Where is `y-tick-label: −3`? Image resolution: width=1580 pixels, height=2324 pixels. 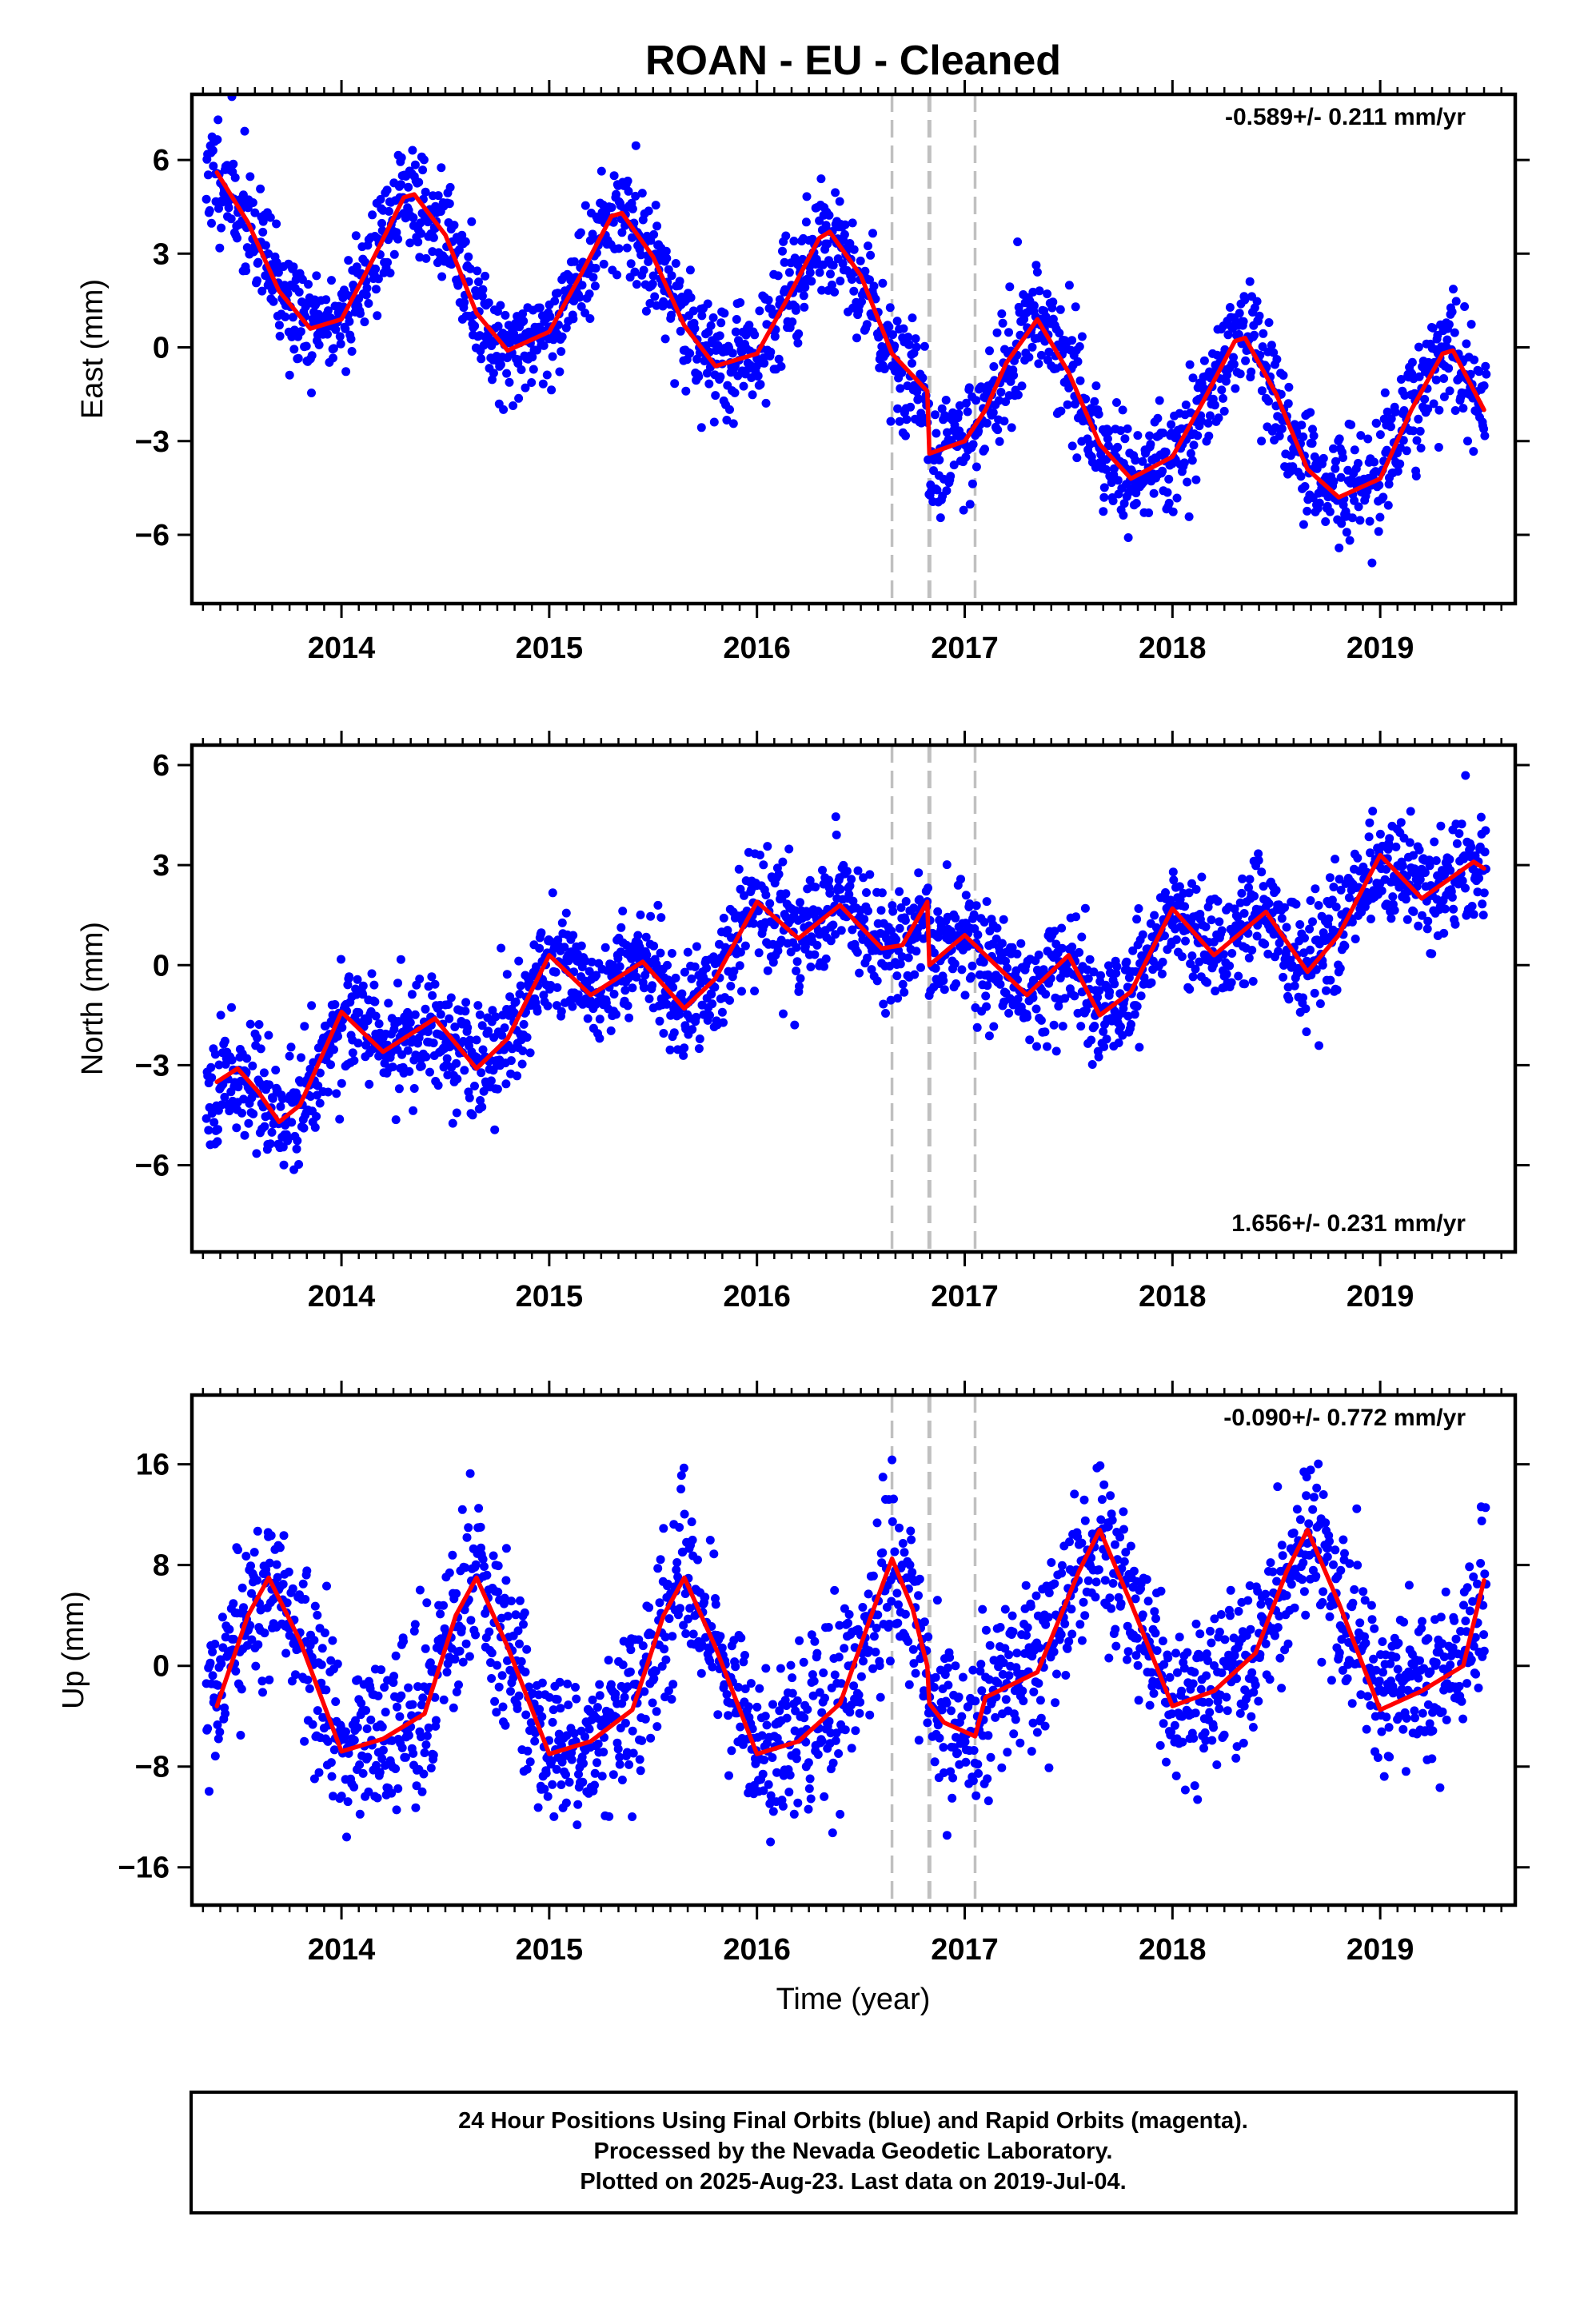
y-tick-label: −3 is located at coordinates (152, 442).